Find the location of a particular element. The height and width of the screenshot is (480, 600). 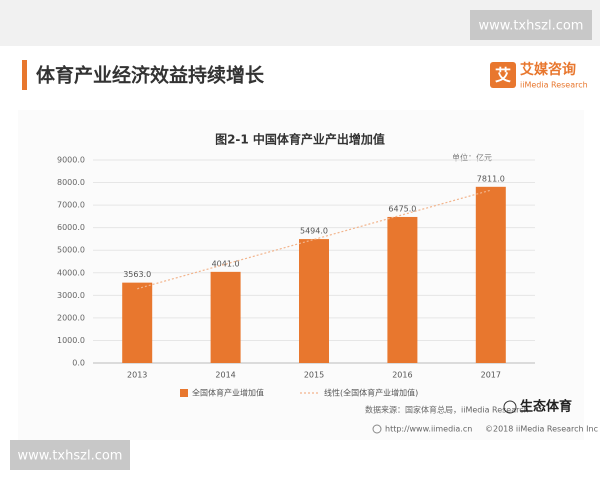

x-tick-label: 2017 is located at coordinates (491, 375).